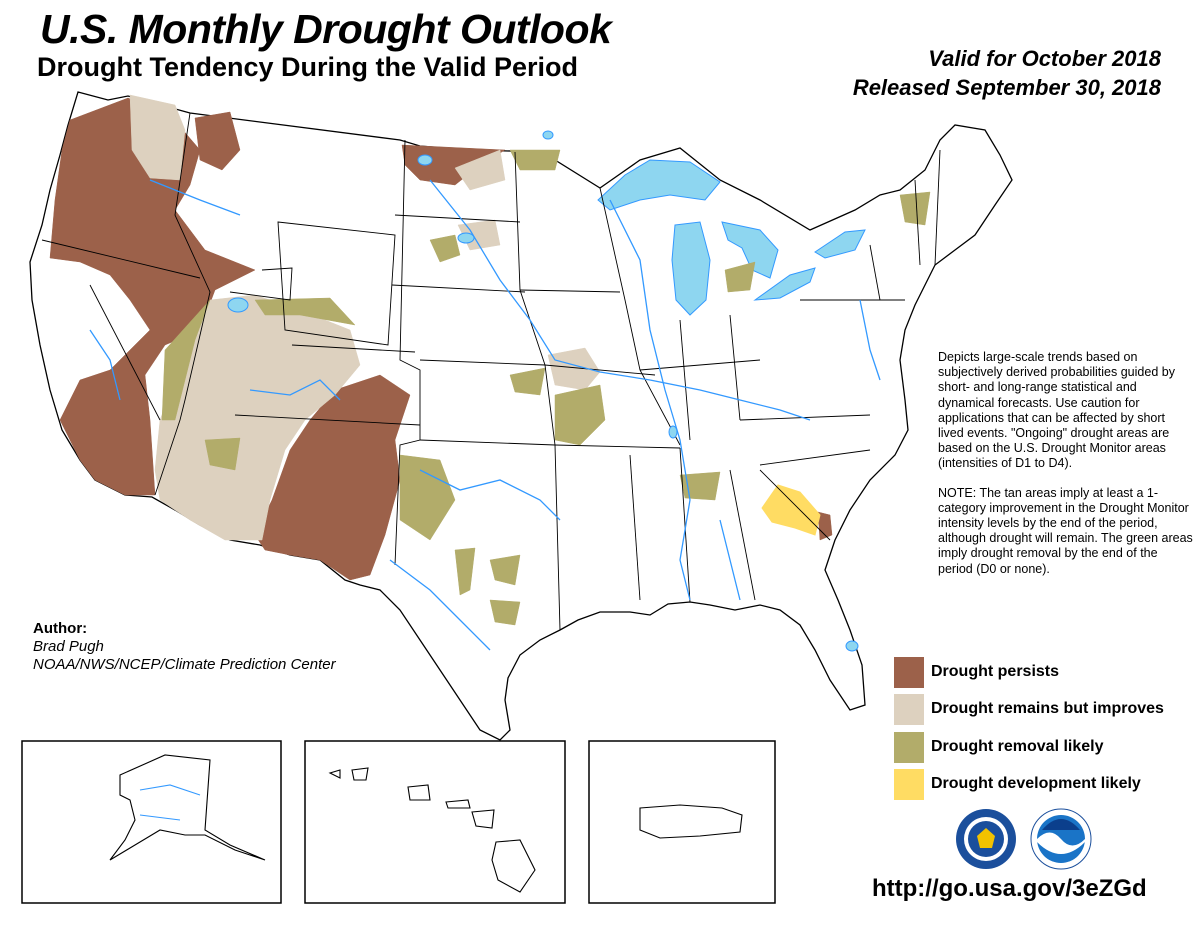 This screenshot has width=1199, height=926. I want to click on legend-swatch-removal, so click(909, 747).